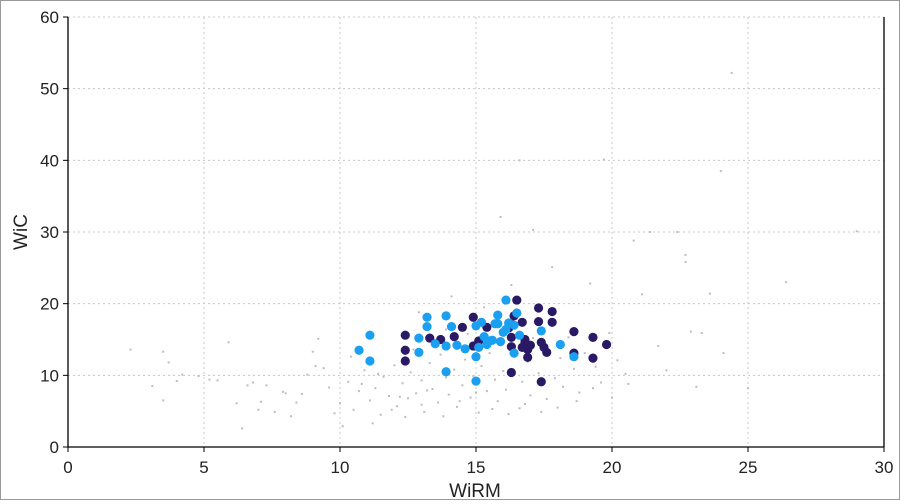  I want to click on x-axis-title: WiRM, so click(475, 490).